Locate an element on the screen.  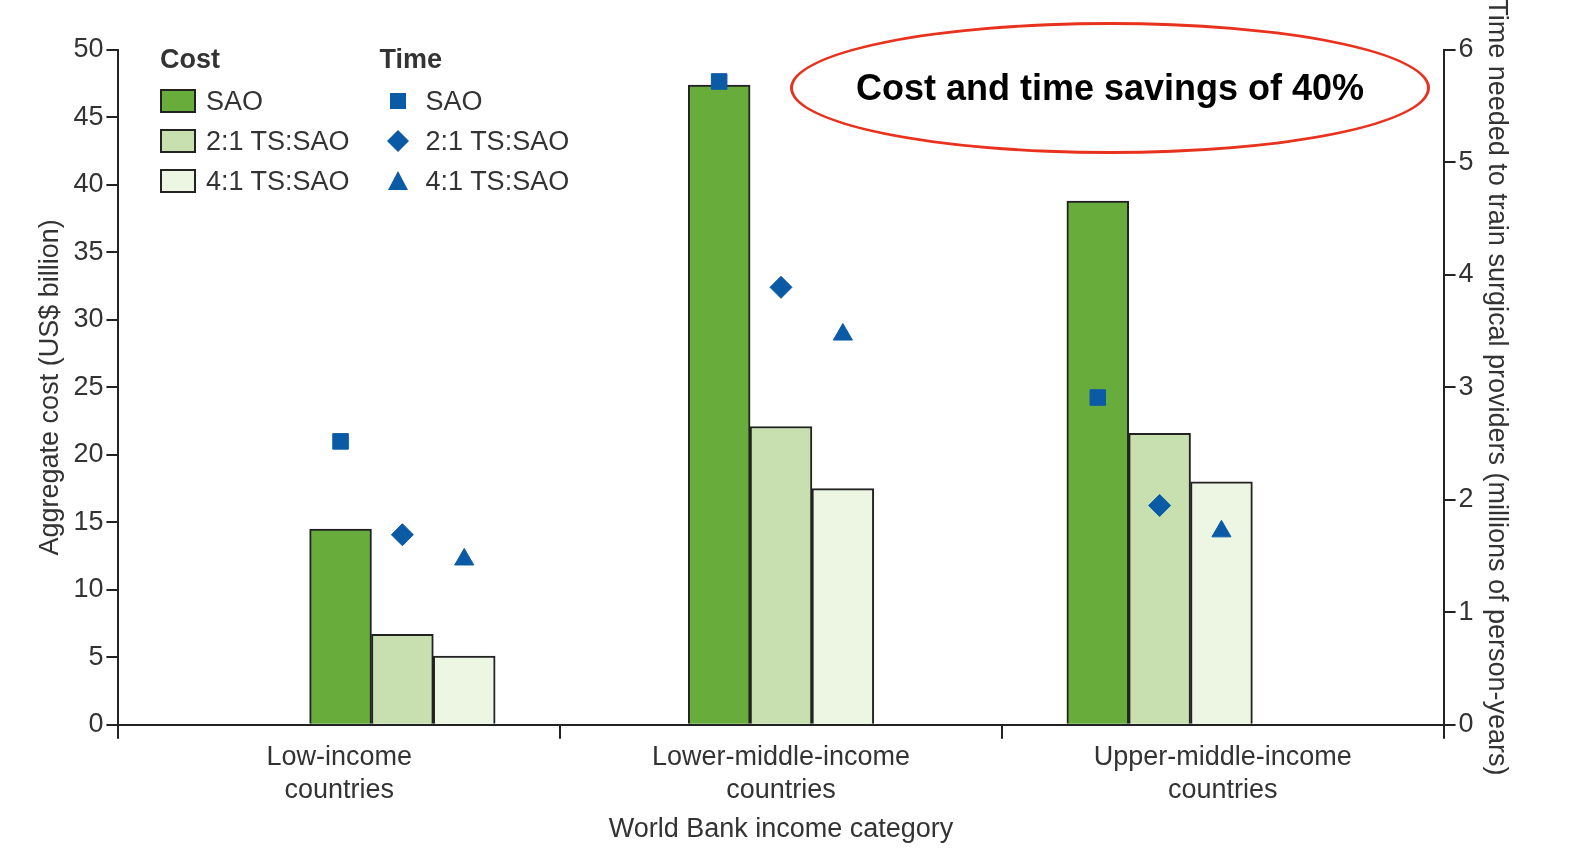
y-tick-label: 10 is located at coordinates (88, 588).